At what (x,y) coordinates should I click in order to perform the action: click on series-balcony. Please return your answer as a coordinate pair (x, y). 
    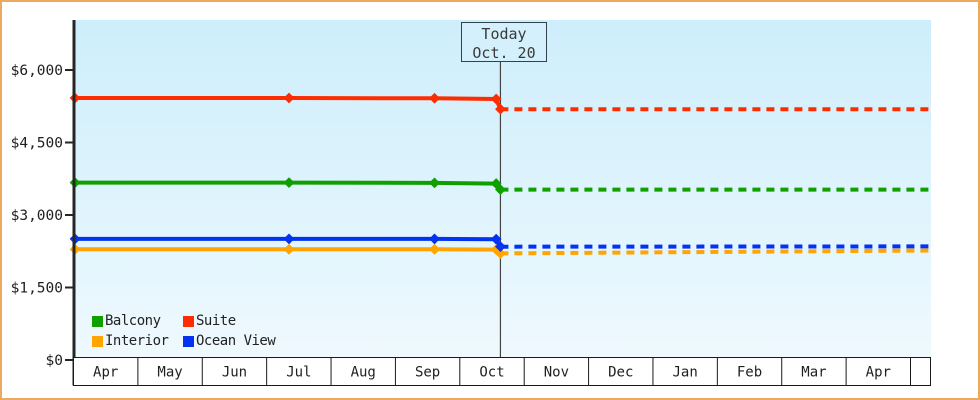
    Looking at the image, I should click on (500, 186).